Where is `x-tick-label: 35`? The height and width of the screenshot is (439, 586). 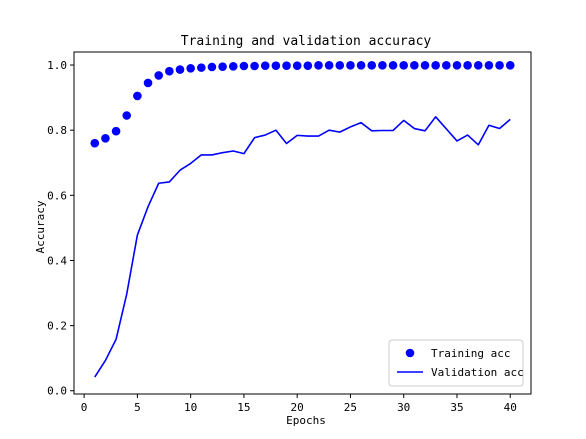 x-tick-label: 35 is located at coordinates (456, 407).